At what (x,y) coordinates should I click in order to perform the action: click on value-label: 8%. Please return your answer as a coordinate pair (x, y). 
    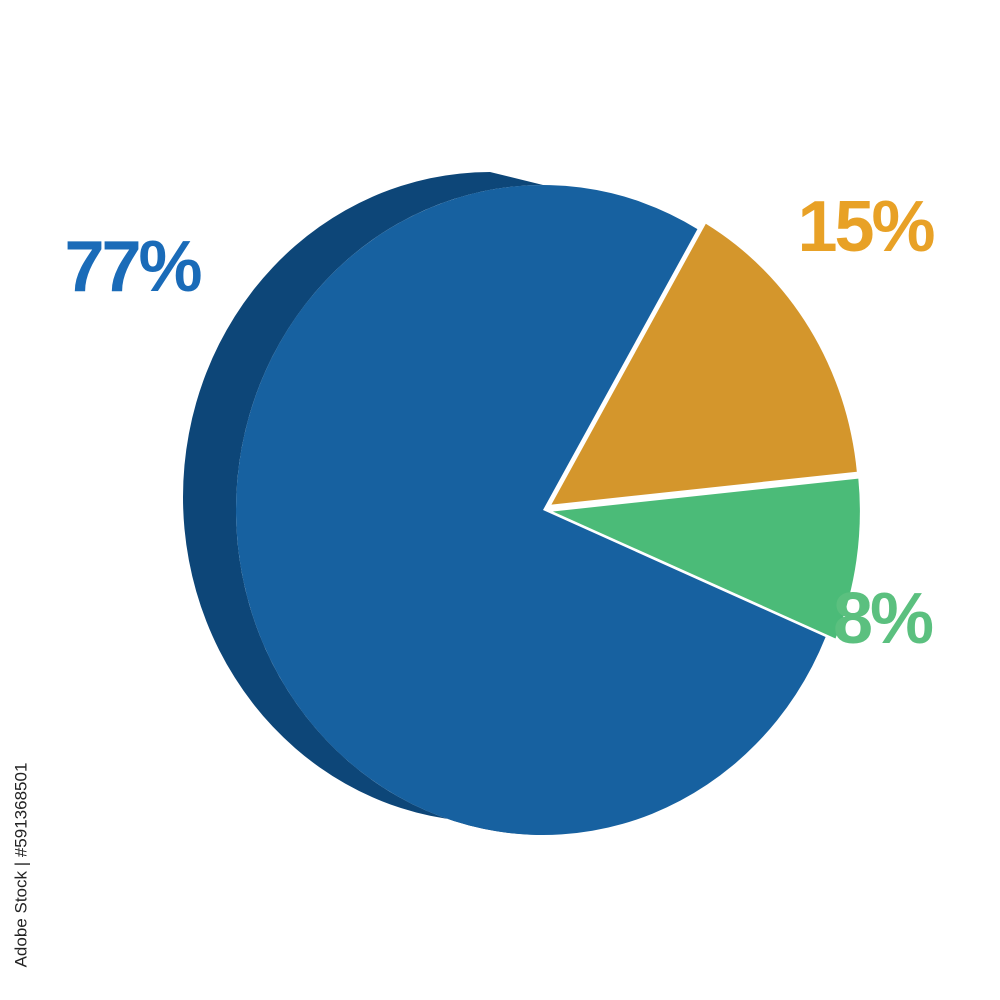
    Looking at the image, I should click on (883, 619).